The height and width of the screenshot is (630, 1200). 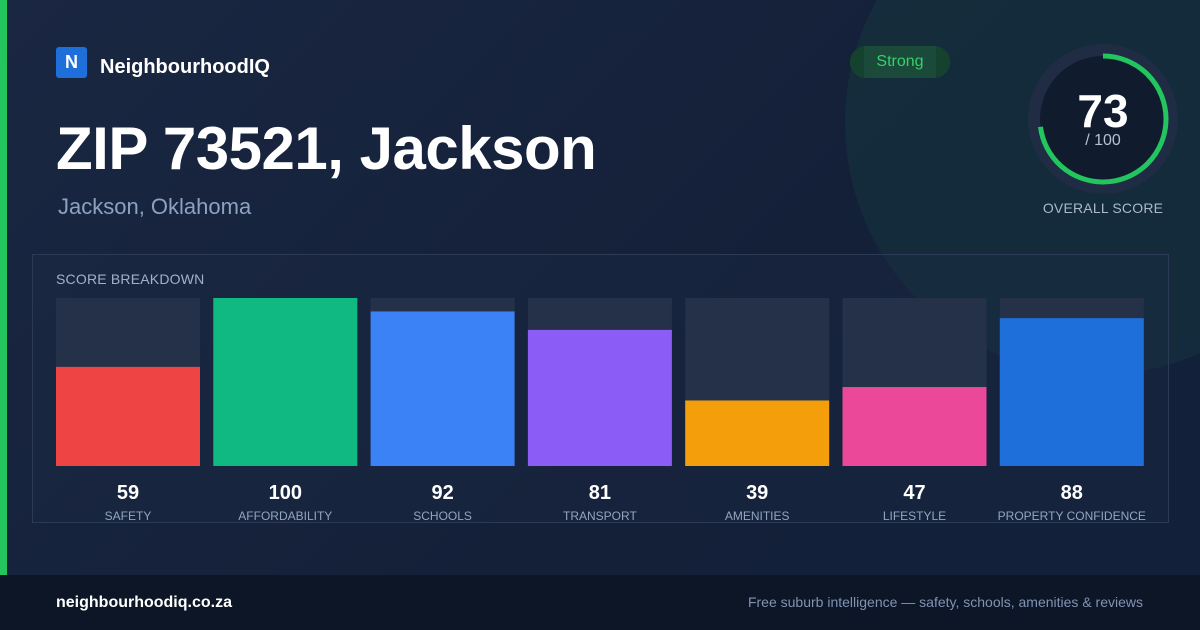 What do you see at coordinates (128, 493) in the screenshot?
I see `bar-value-safety: 59` at bounding box center [128, 493].